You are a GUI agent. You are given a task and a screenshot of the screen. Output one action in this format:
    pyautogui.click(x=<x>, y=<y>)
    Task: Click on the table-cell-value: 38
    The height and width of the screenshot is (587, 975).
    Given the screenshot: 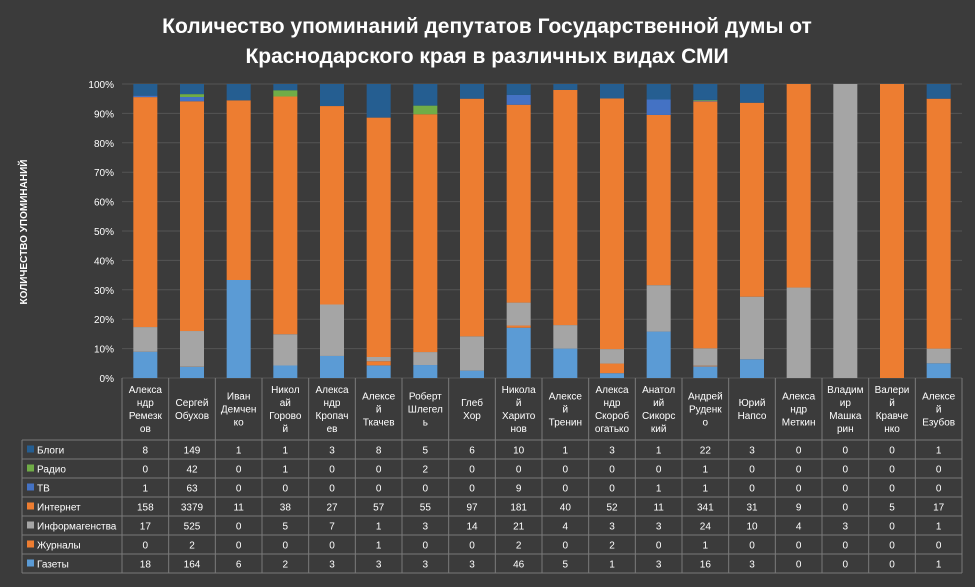 What is the action you would take?
    pyautogui.click(x=286, y=508)
    